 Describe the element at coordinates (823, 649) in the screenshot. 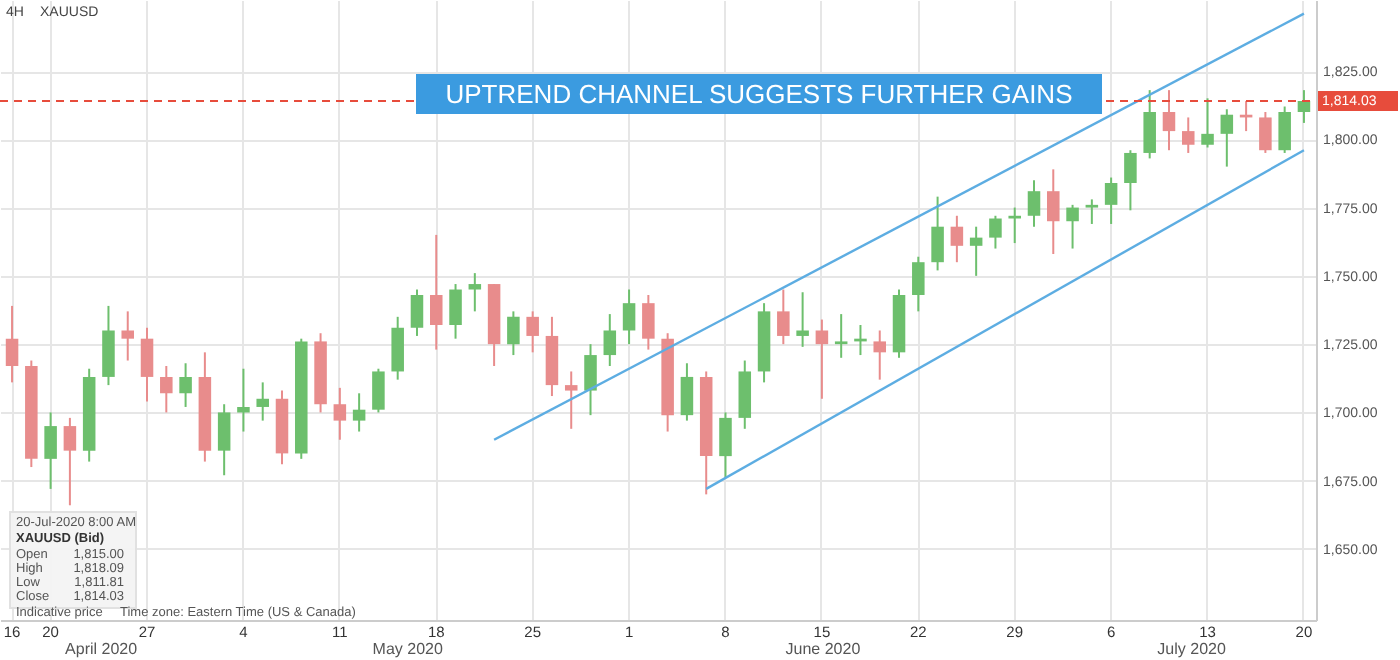

I see `text: June 2020` at that location.